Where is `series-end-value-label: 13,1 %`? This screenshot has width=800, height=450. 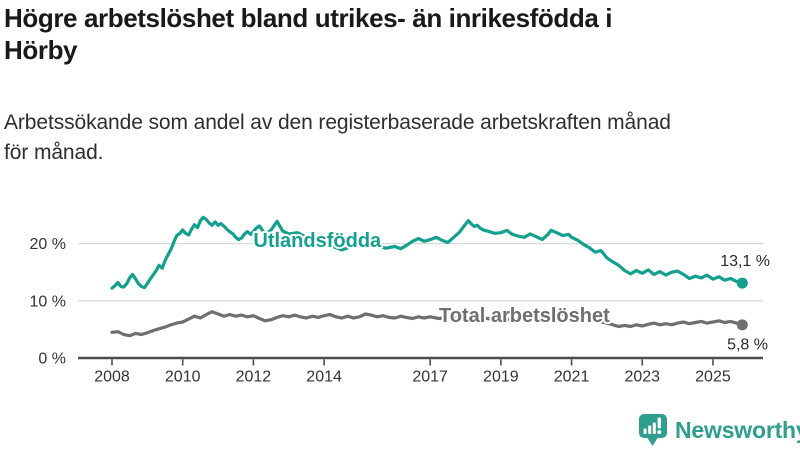
series-end-value-label: 13,1 % is located at coordinates (745, 261).